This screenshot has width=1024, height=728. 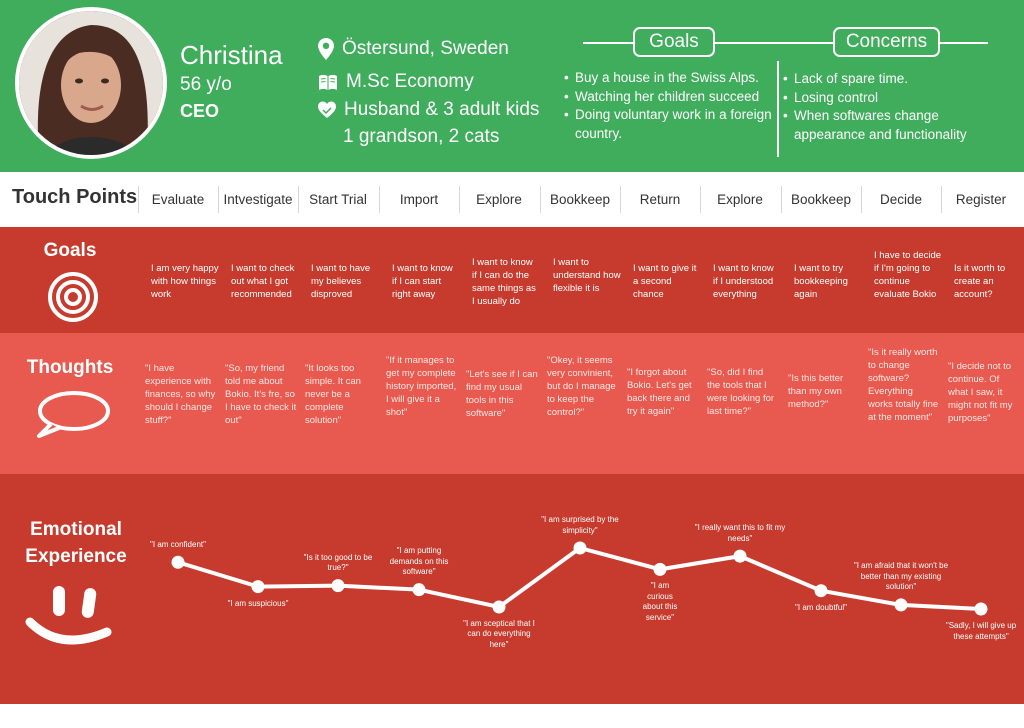 I want to click on heart-icon, so click(x=327, y=109).